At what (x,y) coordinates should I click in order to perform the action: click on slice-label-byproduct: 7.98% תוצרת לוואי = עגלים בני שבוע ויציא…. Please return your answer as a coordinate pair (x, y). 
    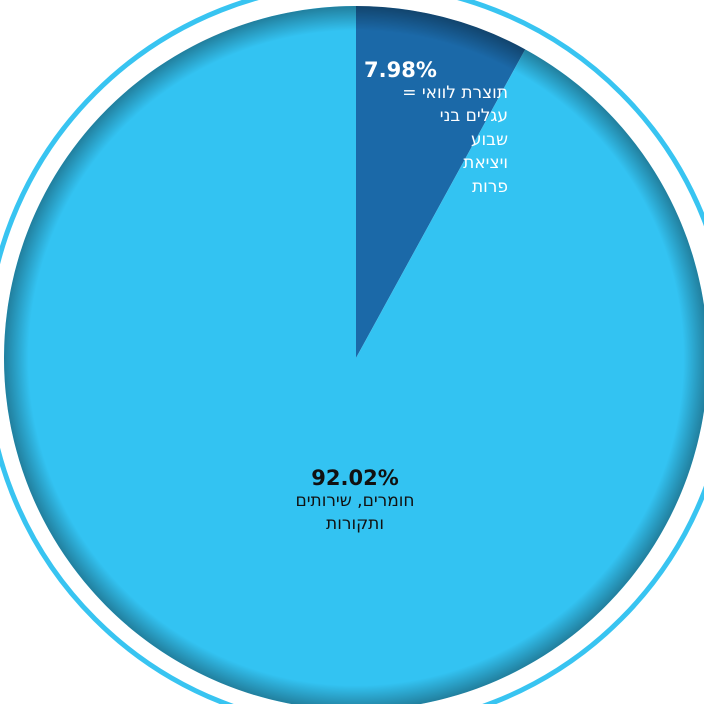
    Looking at the image, I should click on (433, 128).